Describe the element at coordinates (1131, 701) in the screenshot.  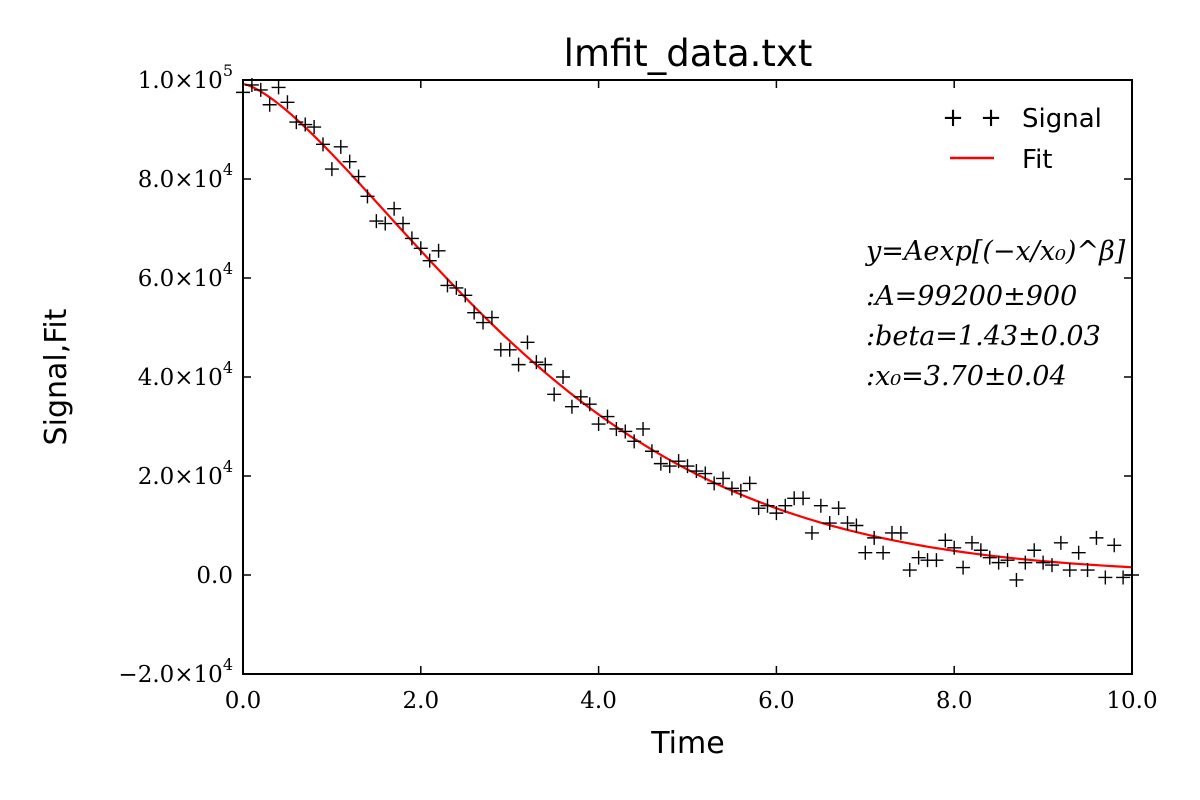
I see `x-tick-label: 10.0` at that location.